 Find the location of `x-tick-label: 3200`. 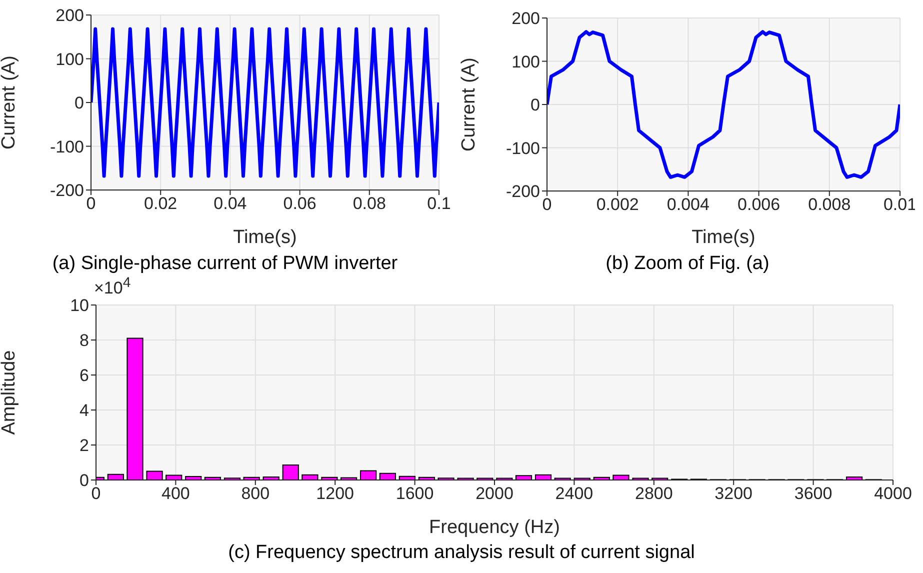

x-tick-label: 3200 is located at coordinates (733, 494).